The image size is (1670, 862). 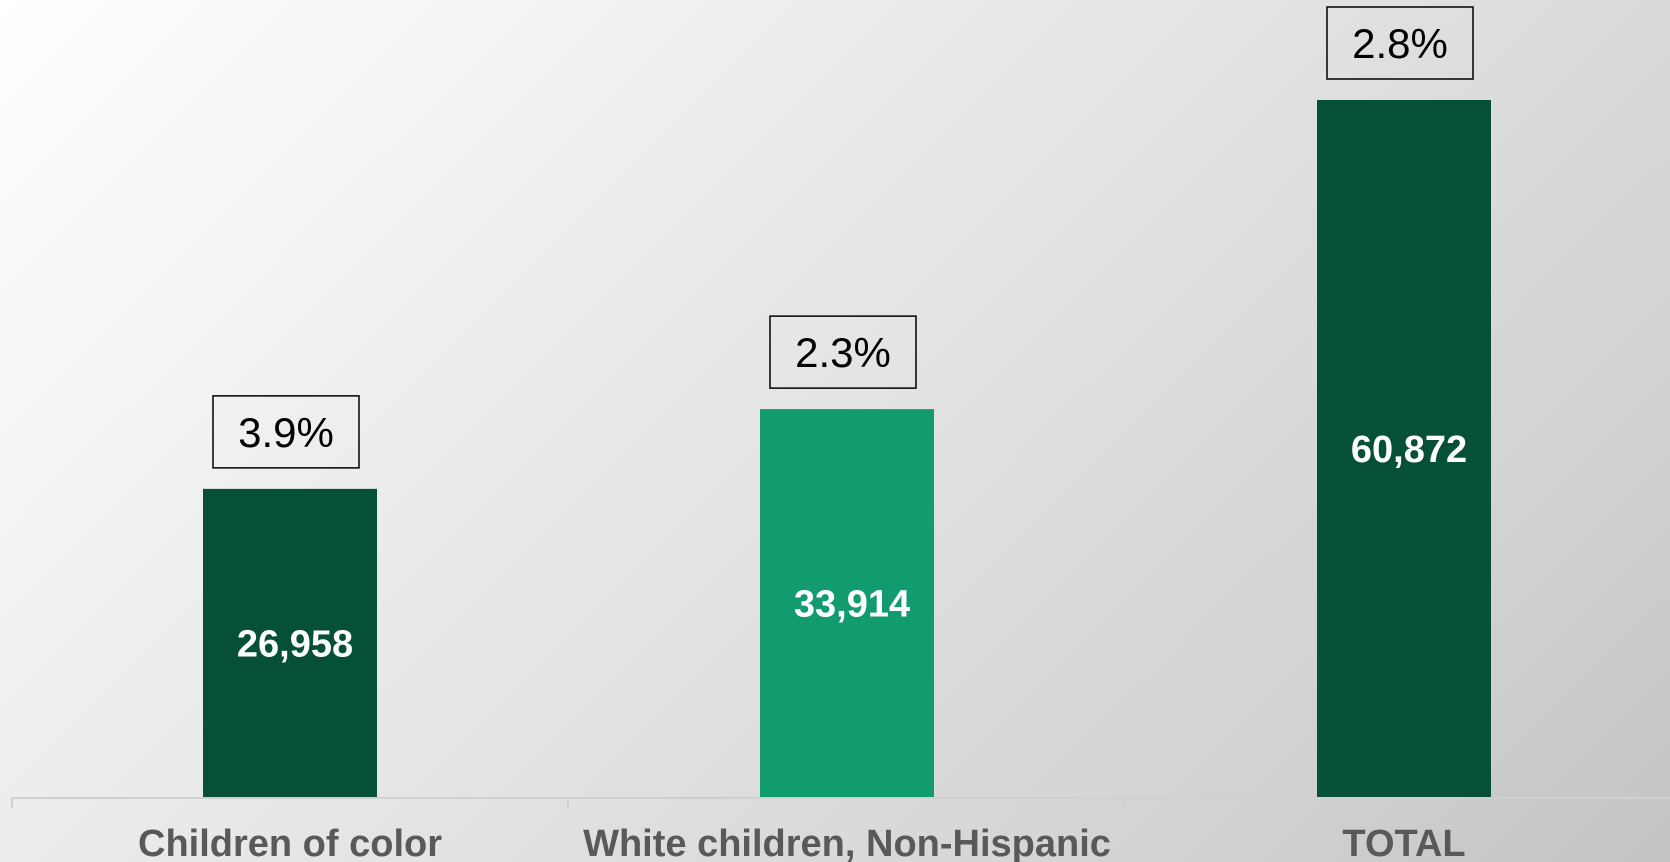 I want to click on bar-value-label: 26,958, so click(x=295, y=644).